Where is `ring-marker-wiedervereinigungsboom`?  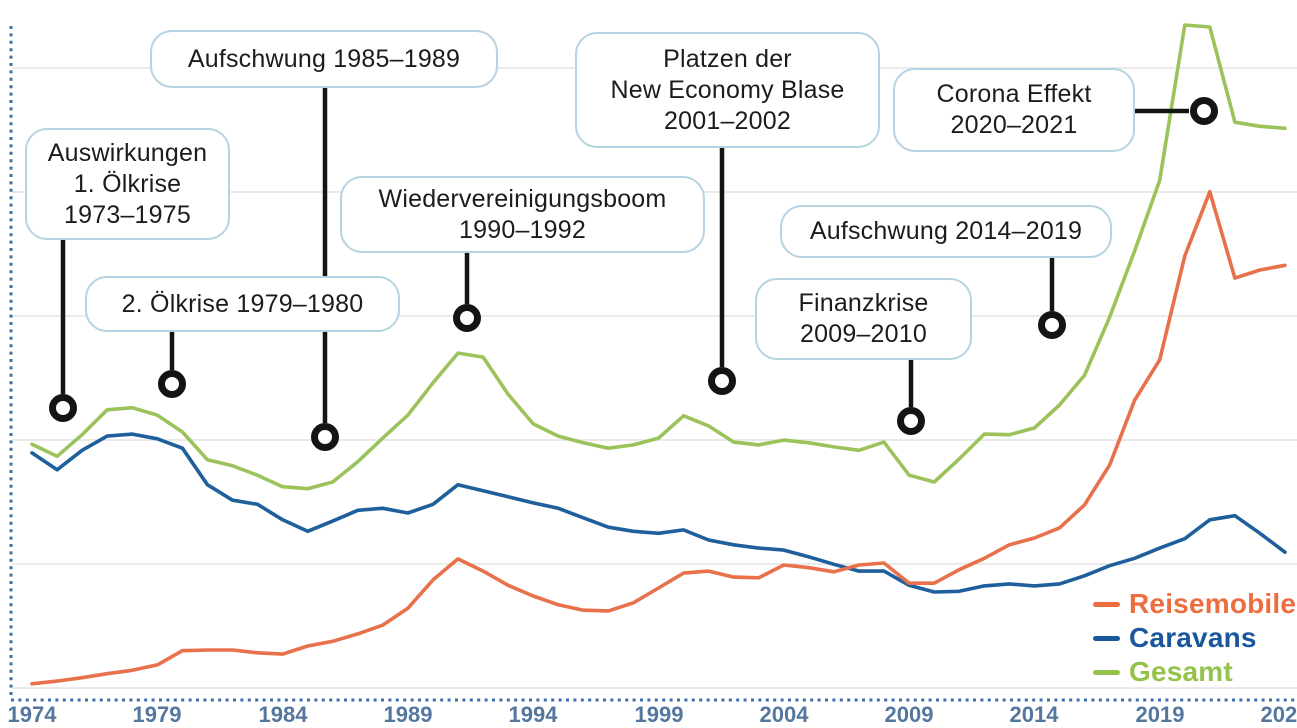
ring-marker-wiedervereinigungsboom is located at coordinates (467, 318).